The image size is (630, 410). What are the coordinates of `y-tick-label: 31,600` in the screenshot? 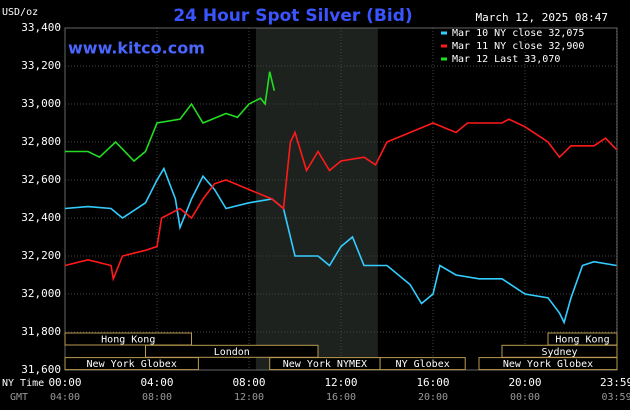 It's located at (41, 369).